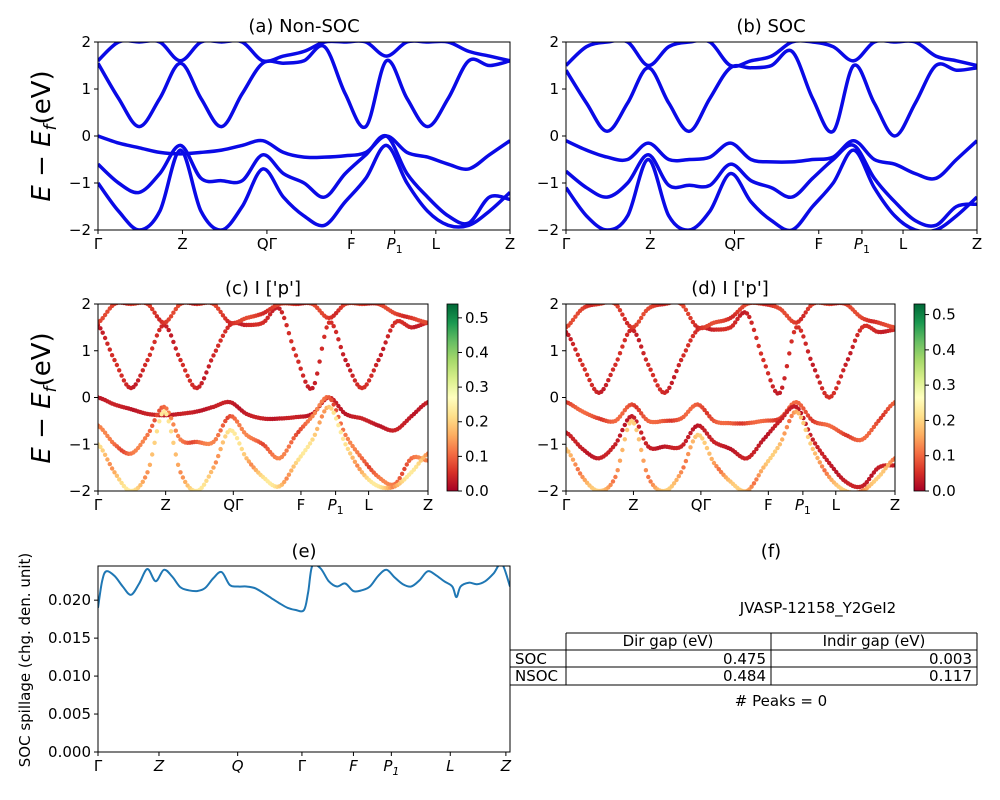 This screenshot has width=1000, height=800. What do you see at coordinates (731, 504) in the screenshot?
I see `panel-d-xticks: Γ Z QΓ F P1 L Z` at bounding box center [731, 504].